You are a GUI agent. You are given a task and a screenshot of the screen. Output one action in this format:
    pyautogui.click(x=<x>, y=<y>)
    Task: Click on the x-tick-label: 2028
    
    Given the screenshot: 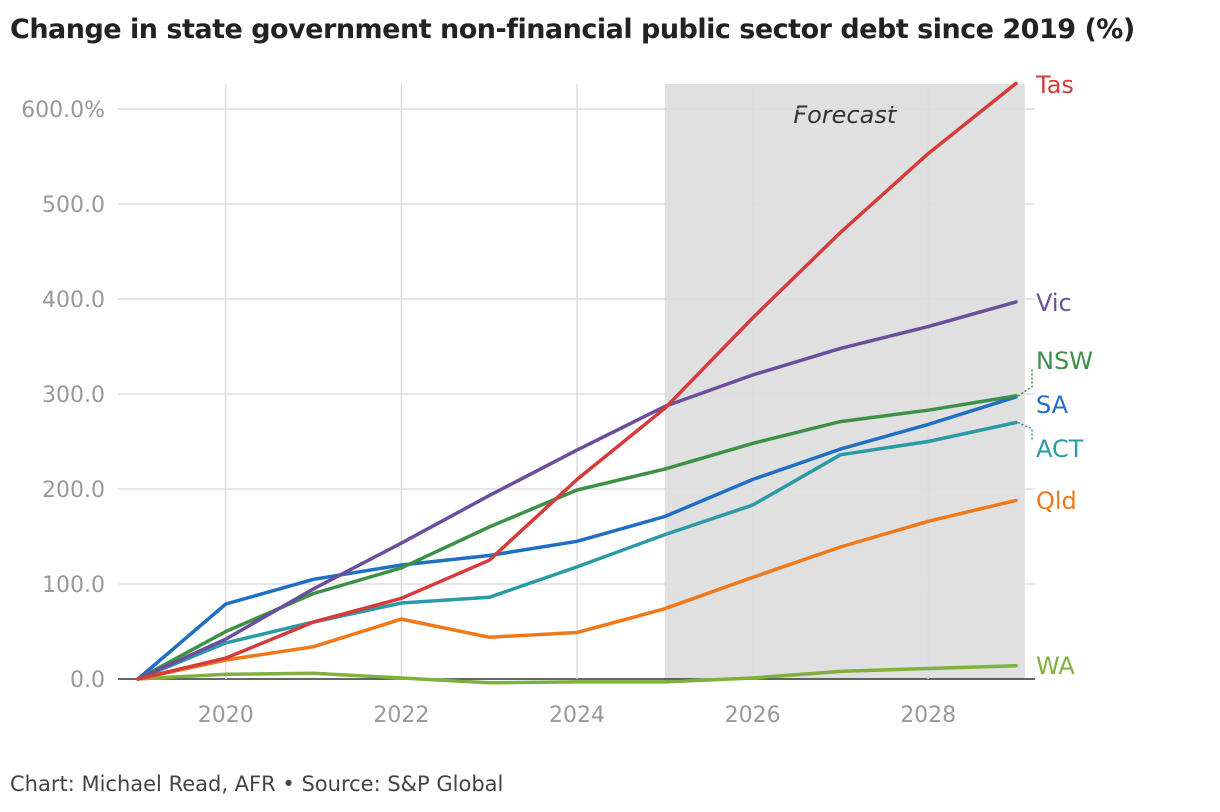 What is the action you would take?
    pyautogui.click(x=928, y=715)
    